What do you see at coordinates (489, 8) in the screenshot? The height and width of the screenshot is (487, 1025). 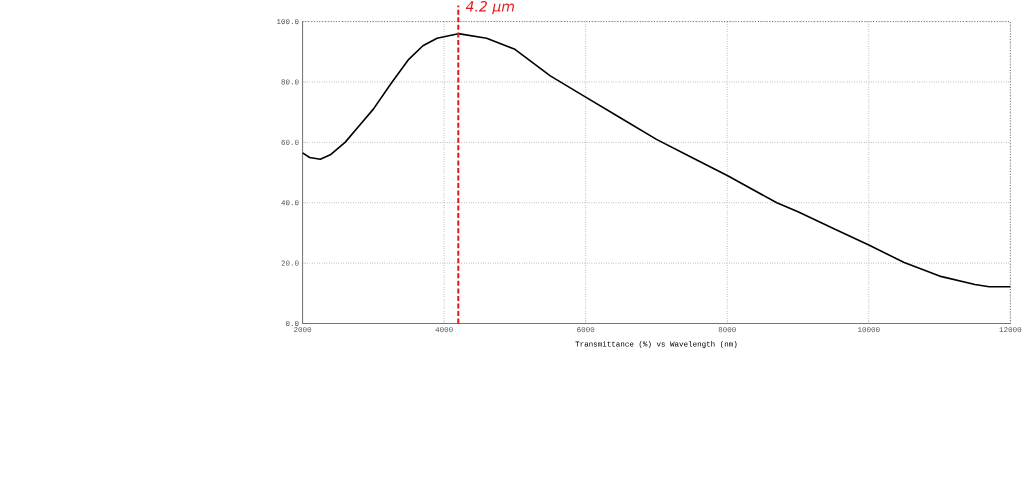 I see `ref-line-label: 4.2 µm` at bounding box center [489, 8].